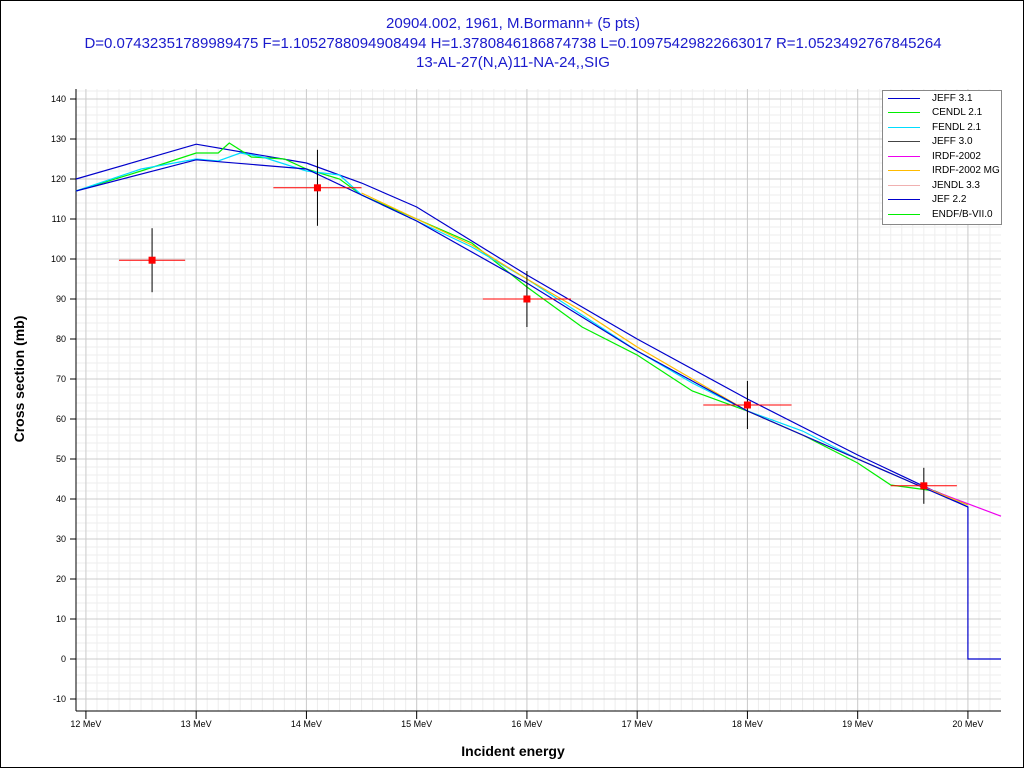 This screenshot has width=1024, height=769. Describe the element at coordinates (956, 156) in the screenshot. I see `legend-label: IRDF-2002` at that location.